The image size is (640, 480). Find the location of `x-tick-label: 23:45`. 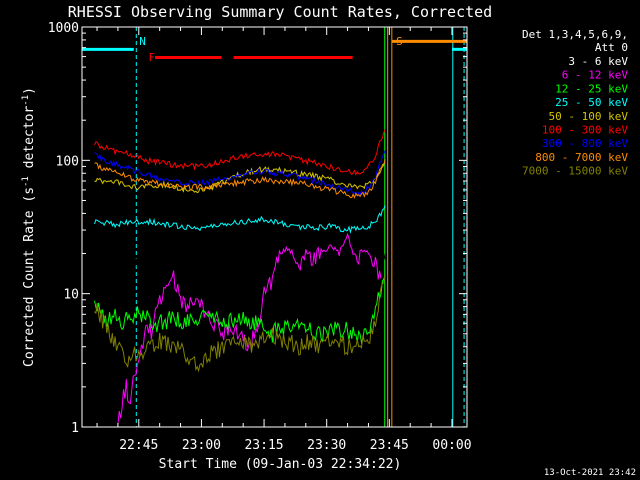

x-tick-label: 23:45 is located at coordinates (389, 445).